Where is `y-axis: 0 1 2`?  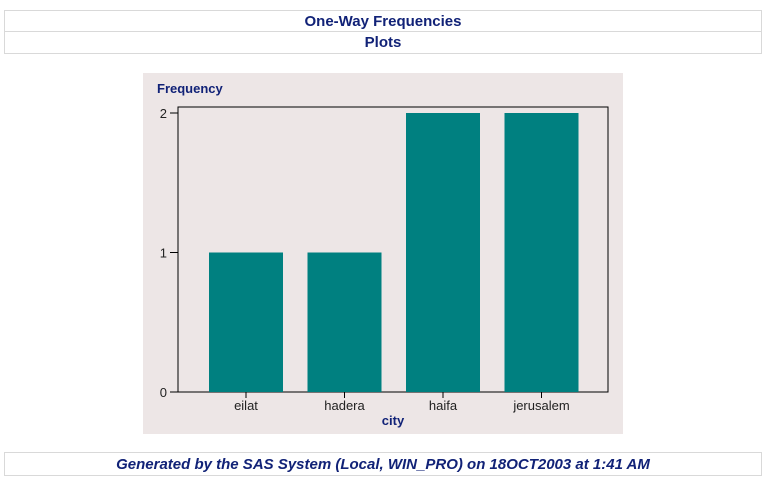 y-axis: 0 1 2 is located at coordinates (169, 253).